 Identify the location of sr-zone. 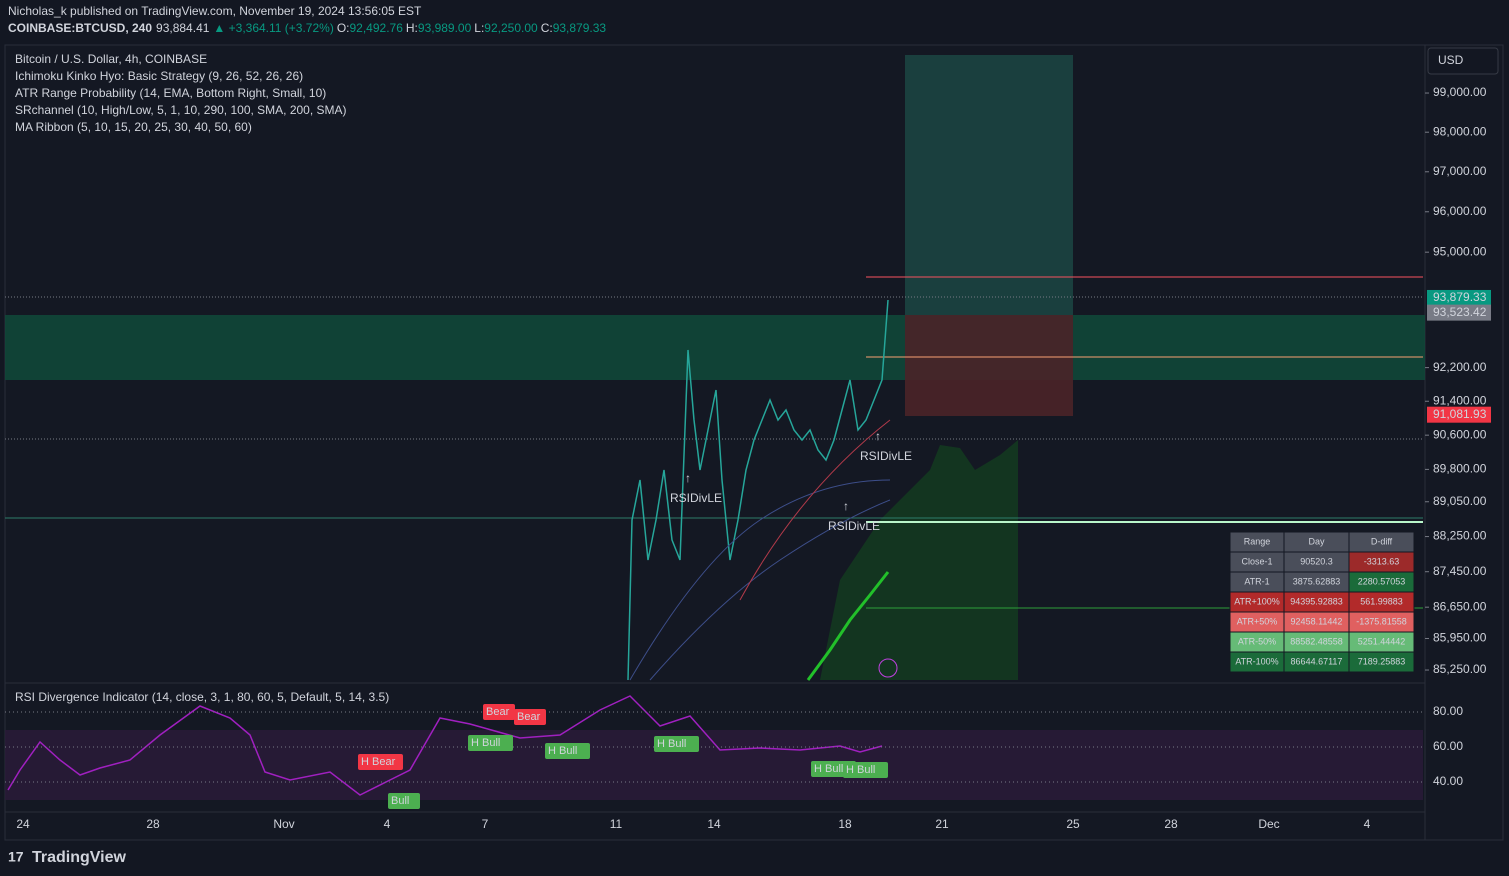
(715, 347).